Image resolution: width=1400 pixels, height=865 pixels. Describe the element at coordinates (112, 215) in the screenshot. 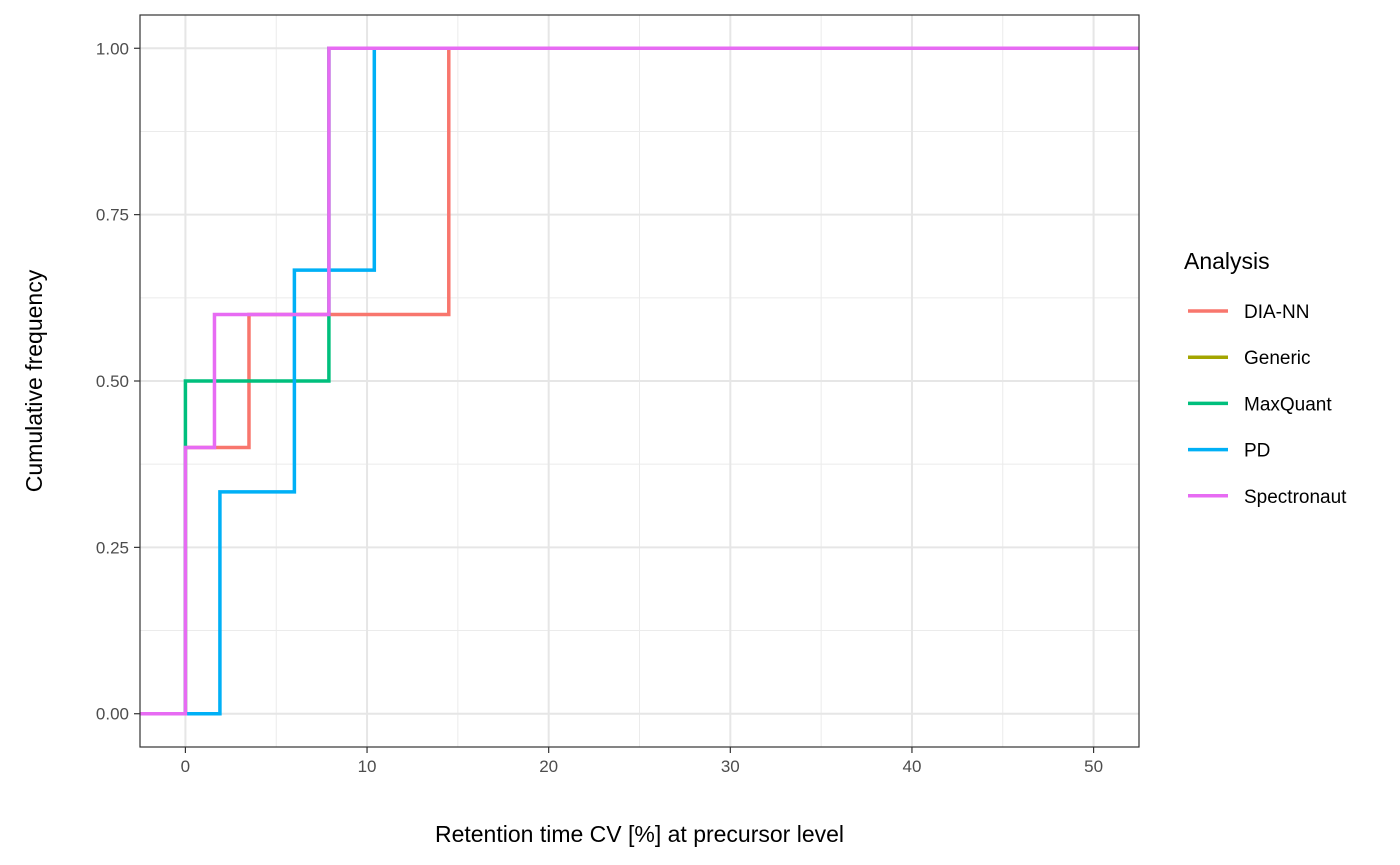

I see `y-tick-label: 0.75` at that location.